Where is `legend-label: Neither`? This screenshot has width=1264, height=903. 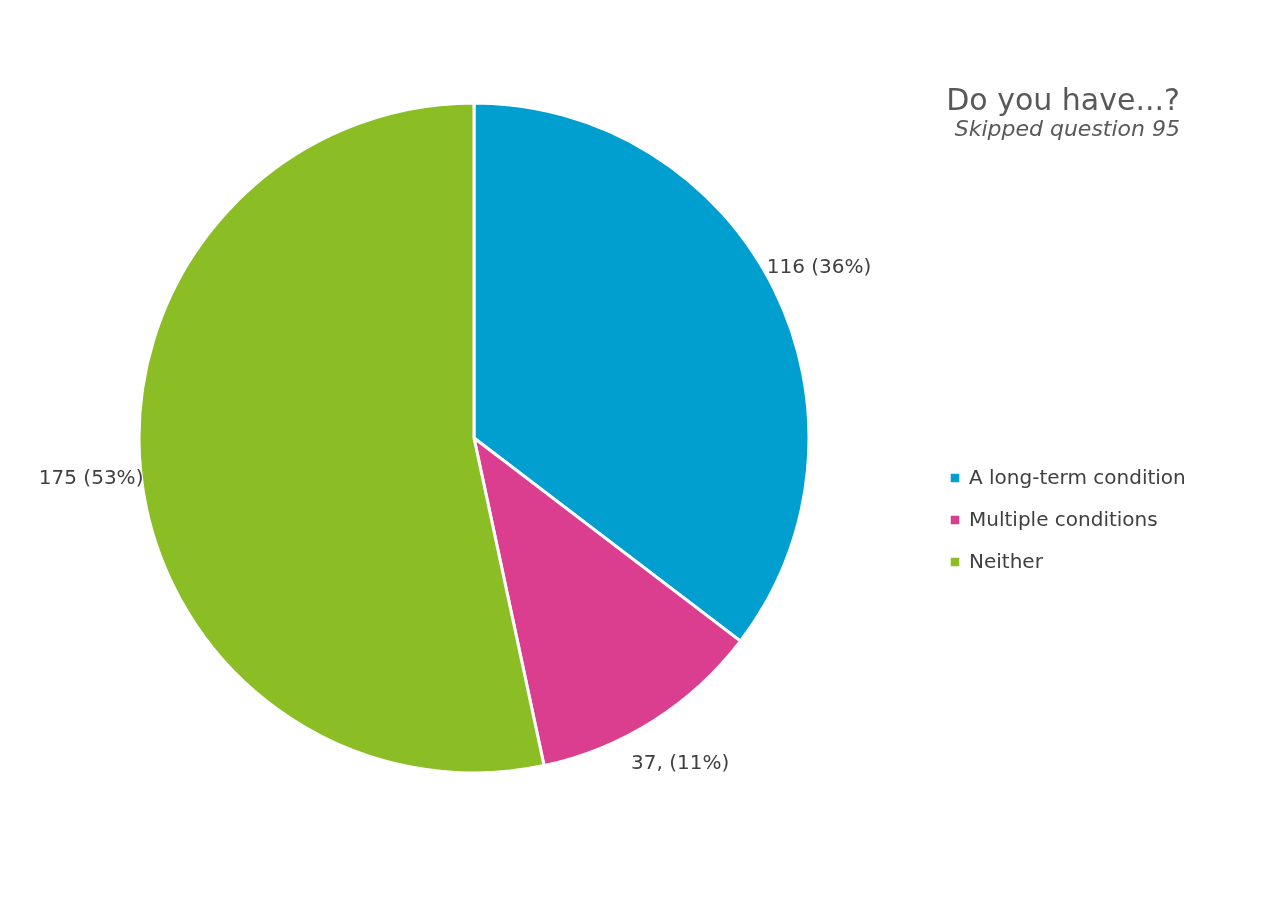 legend-label: Neither is located at coordinates (1006, 561).